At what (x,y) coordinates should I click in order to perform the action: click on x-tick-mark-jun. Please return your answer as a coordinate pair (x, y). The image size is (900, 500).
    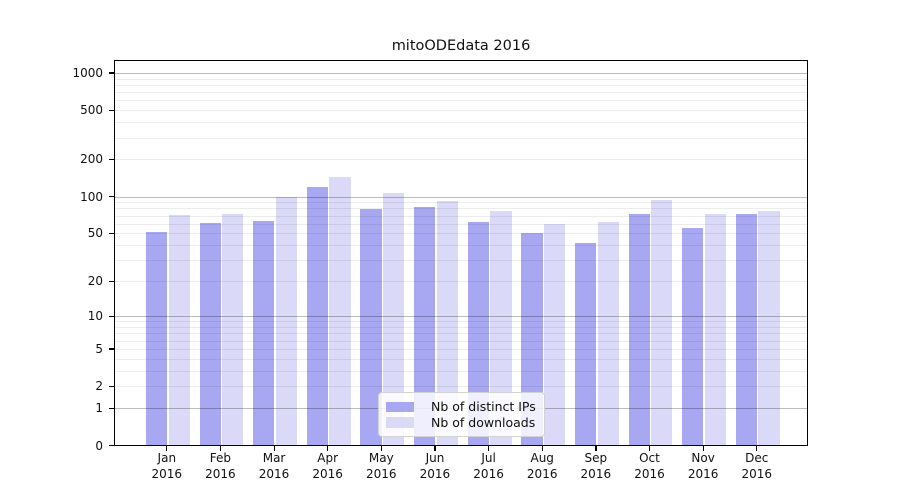
    Looking at the image, I should click on (435, 448).